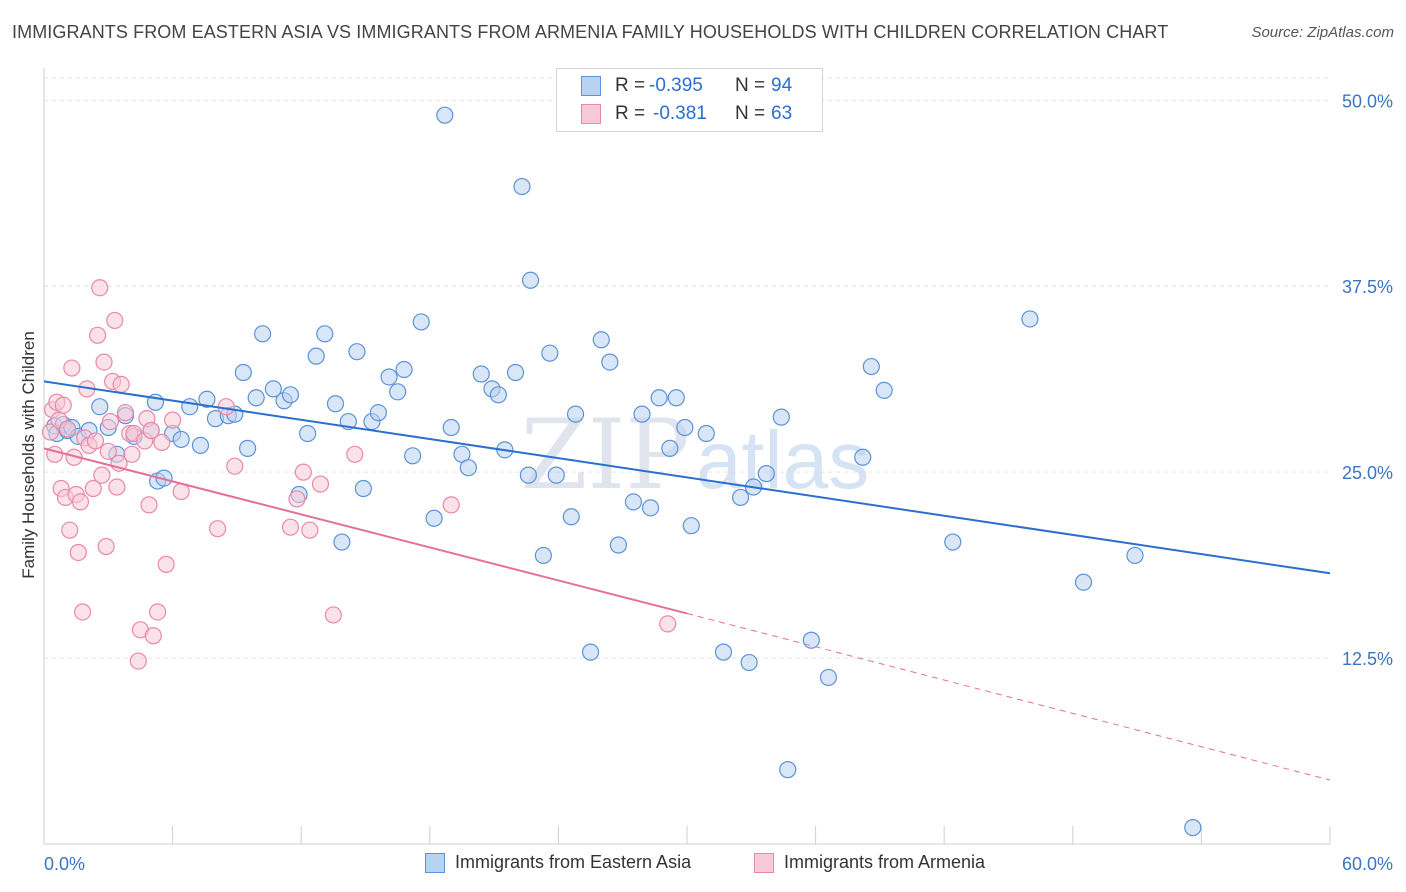 This screenshot has height=892, width=1406. What do you see at coordinates (782, 113) in the screenshot?
I see `stats-n-value: 63` at bounding box center [782, 113].